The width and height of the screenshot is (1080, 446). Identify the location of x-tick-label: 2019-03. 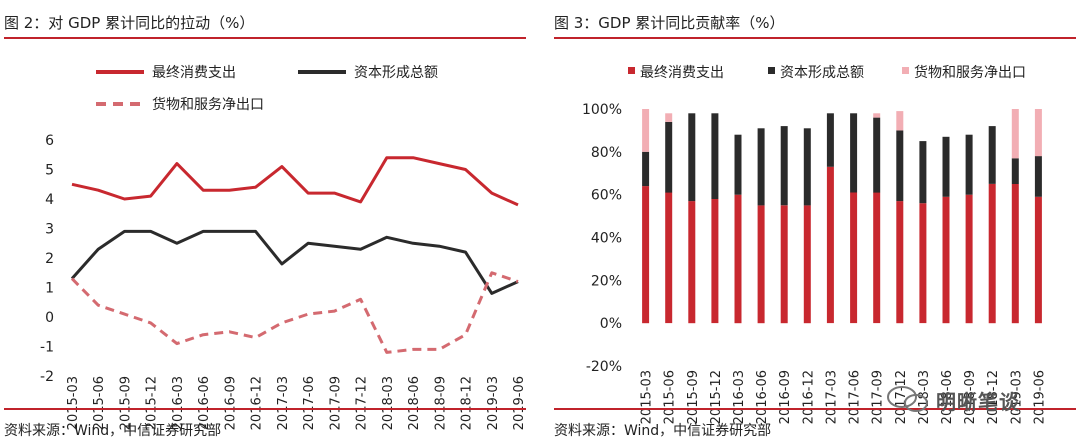
(1016, 397).